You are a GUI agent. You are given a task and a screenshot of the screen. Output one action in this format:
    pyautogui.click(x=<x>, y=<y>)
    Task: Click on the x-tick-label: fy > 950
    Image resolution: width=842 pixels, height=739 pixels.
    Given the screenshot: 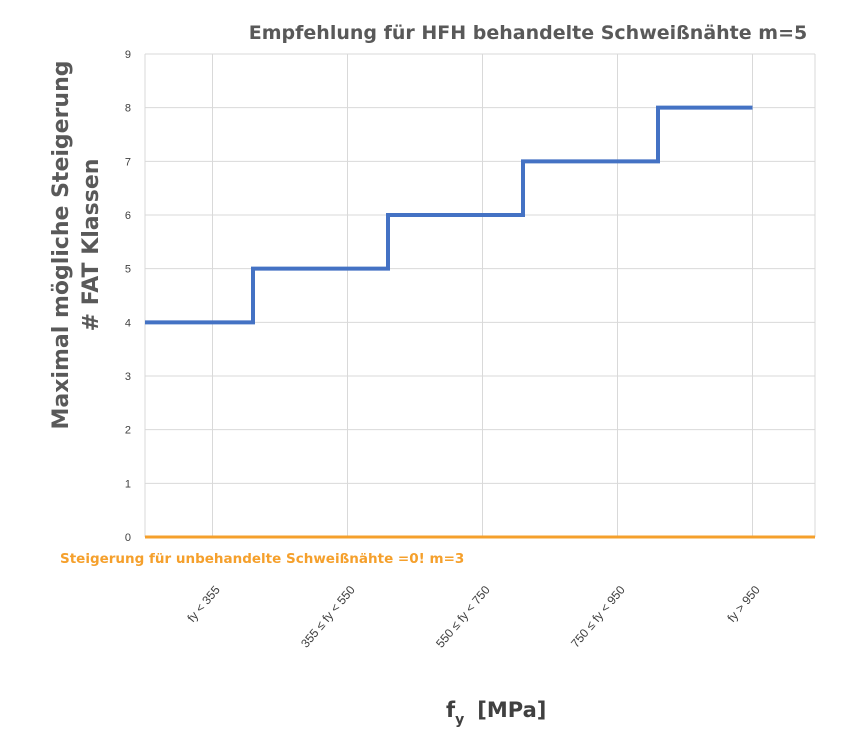 What is the action you would take?
    pyautogui.click(x=743, y=604)
    